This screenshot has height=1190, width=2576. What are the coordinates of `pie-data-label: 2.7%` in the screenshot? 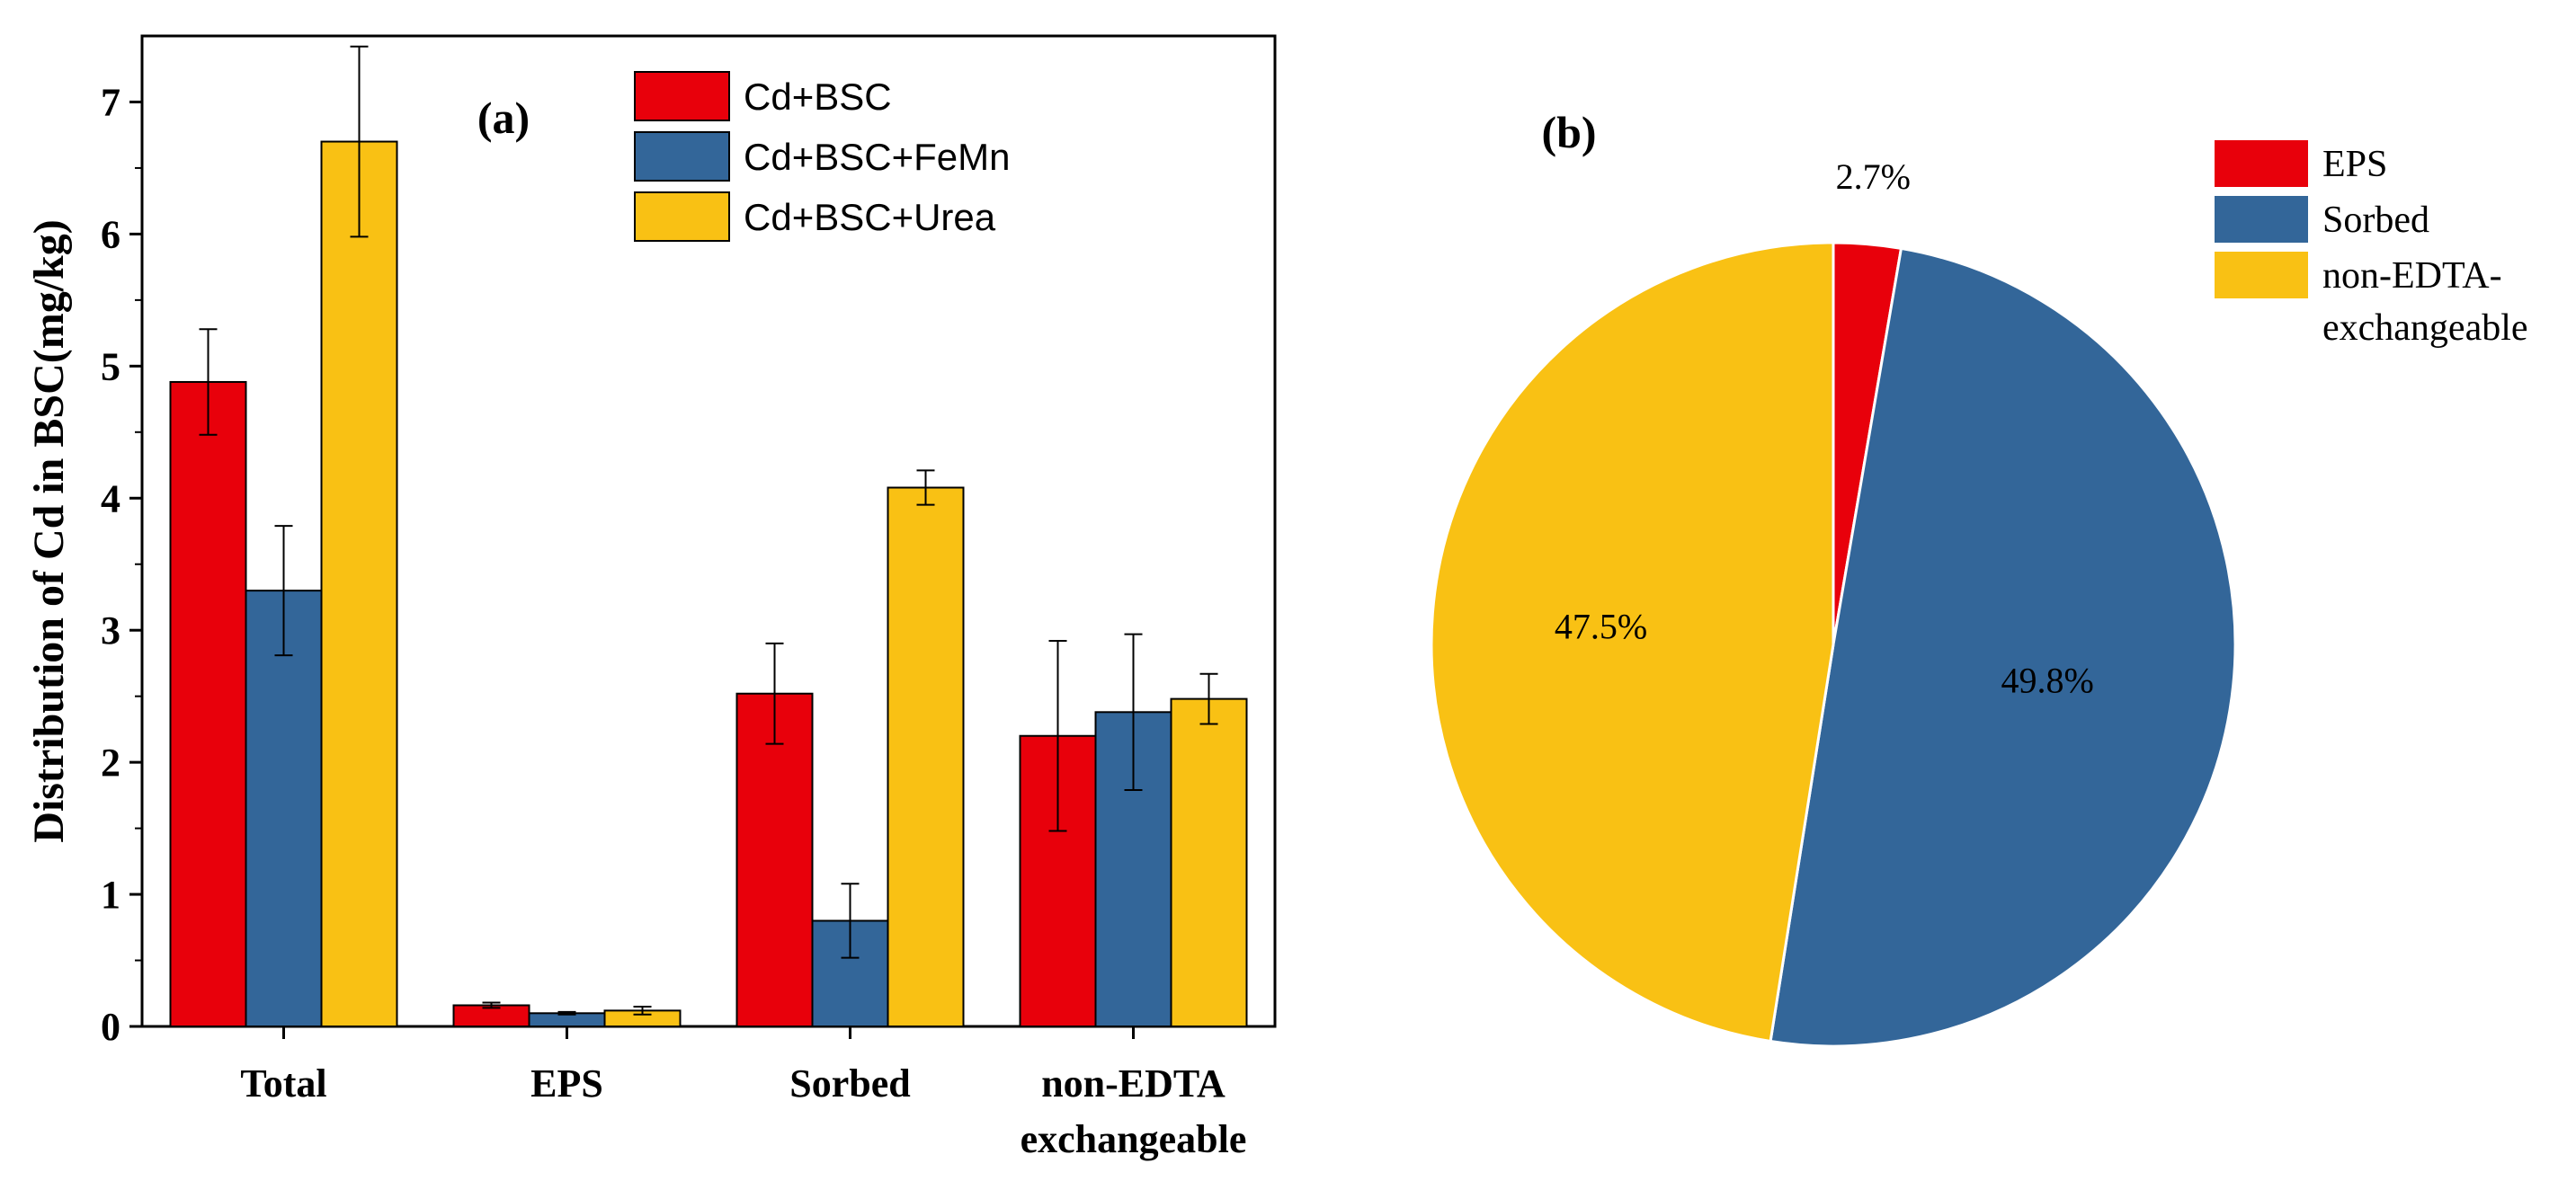 It's located at (1874, 177).